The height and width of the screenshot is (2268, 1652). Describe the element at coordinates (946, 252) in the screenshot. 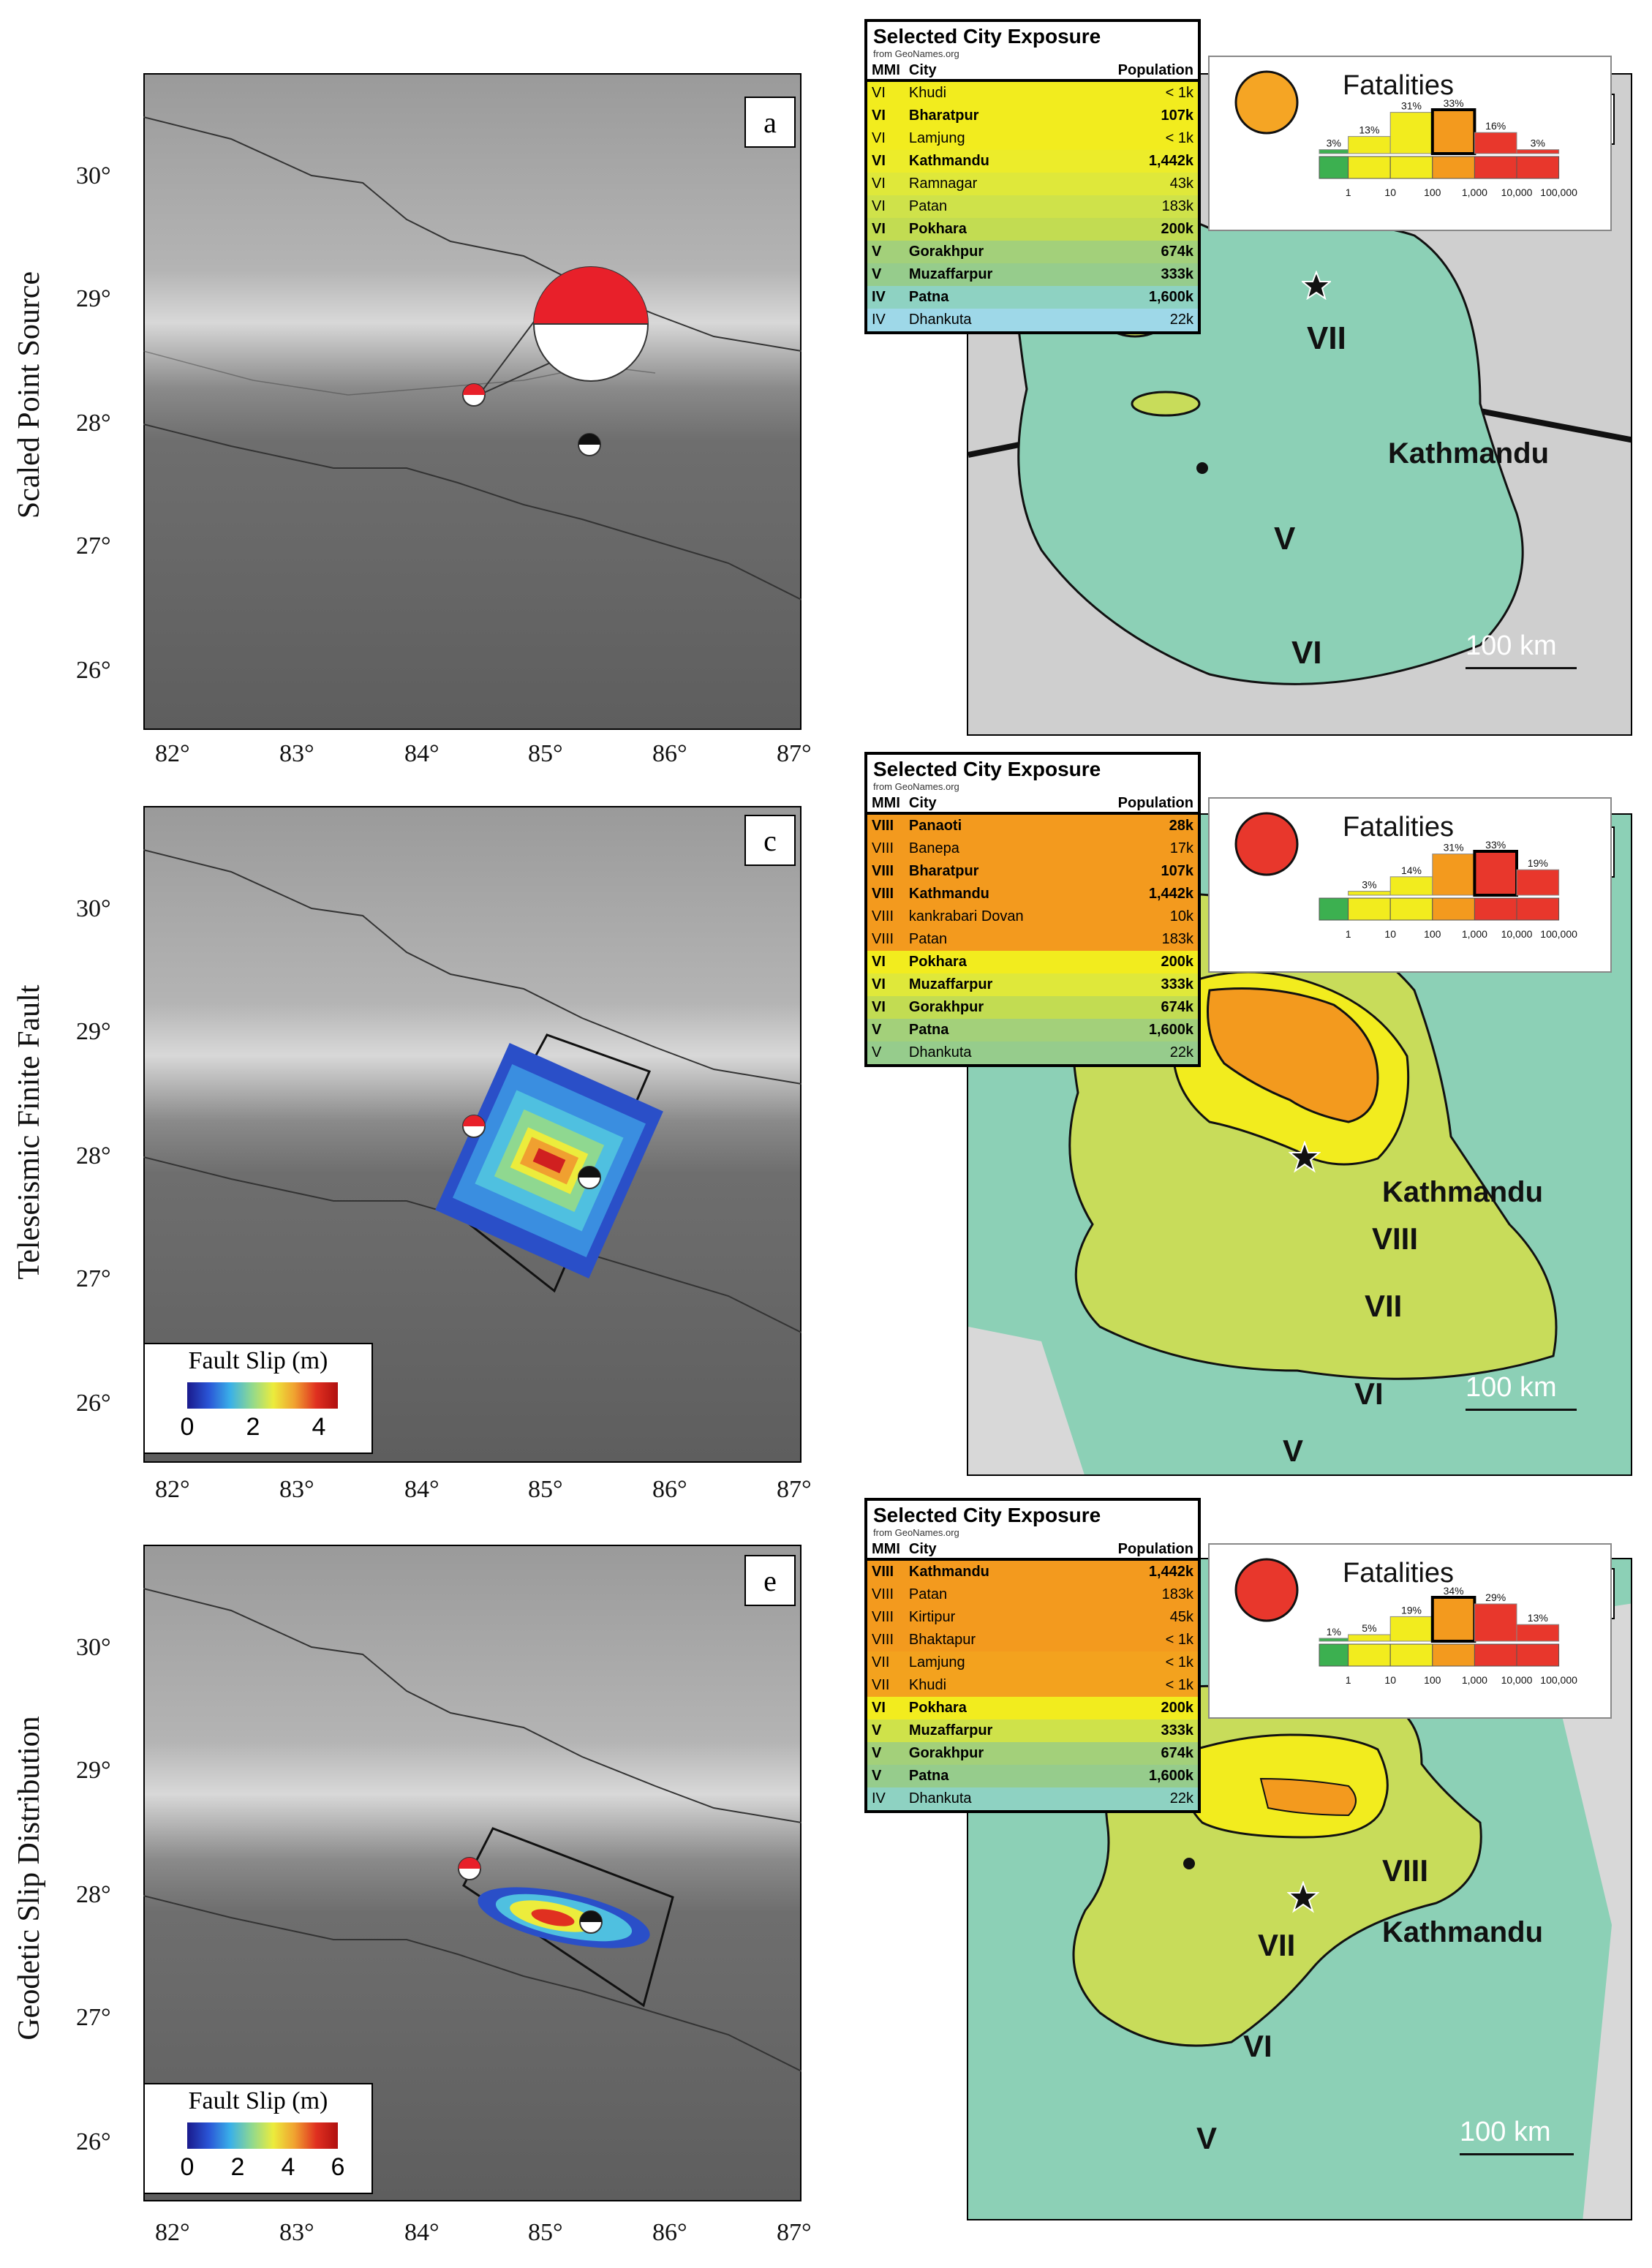

I see `city-name: Gorakhpur` at that location.